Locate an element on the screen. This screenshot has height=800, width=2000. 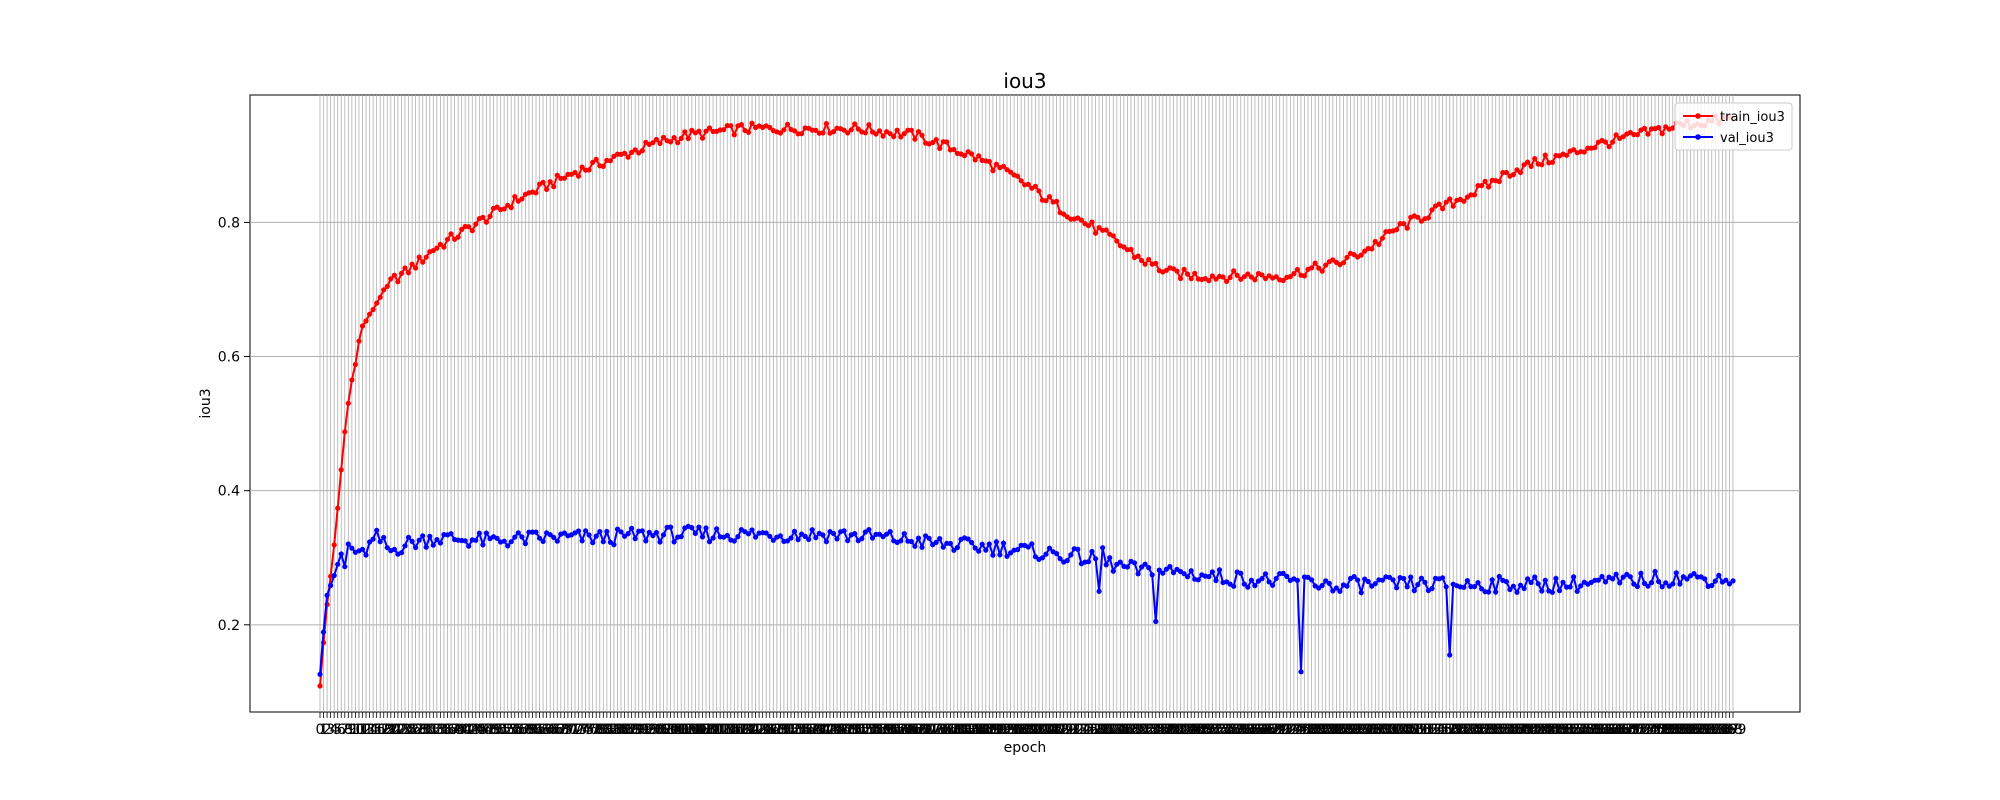
x-tick-label: 58 is located at coordinates (525, 730).